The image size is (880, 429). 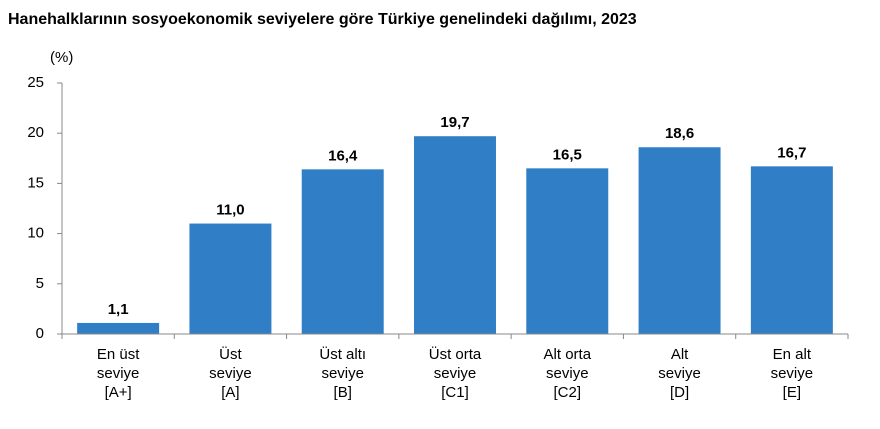 I want to click on y-tick-label: 10, so click(x=35, y=233).